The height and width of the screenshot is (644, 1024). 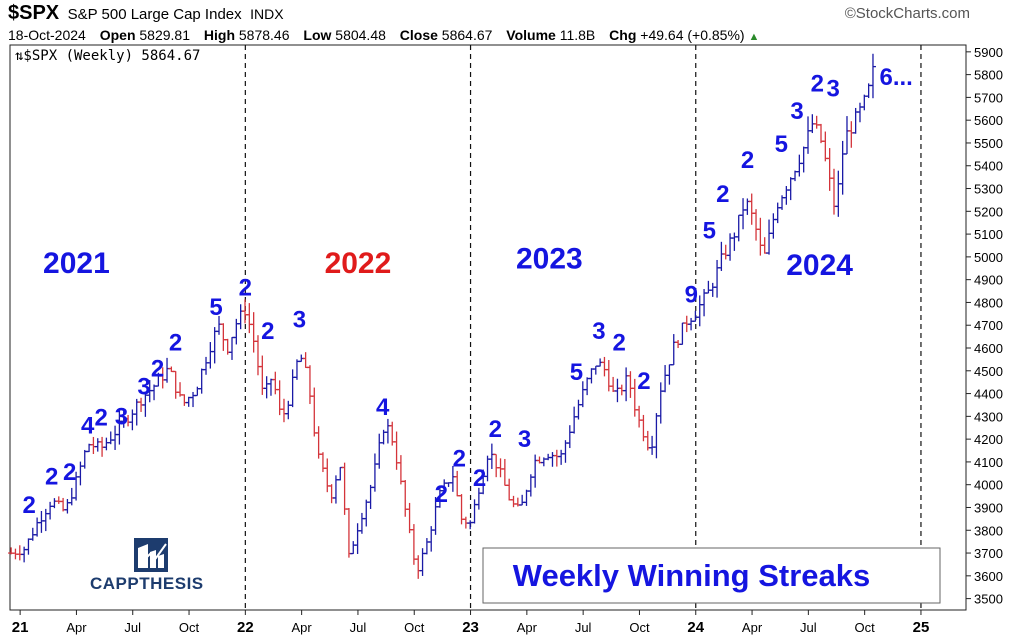 What do you see at coordinates (988, 75) in the screenshot?
I see `y-tick-label: 5800` at bounding box center [988, 75].